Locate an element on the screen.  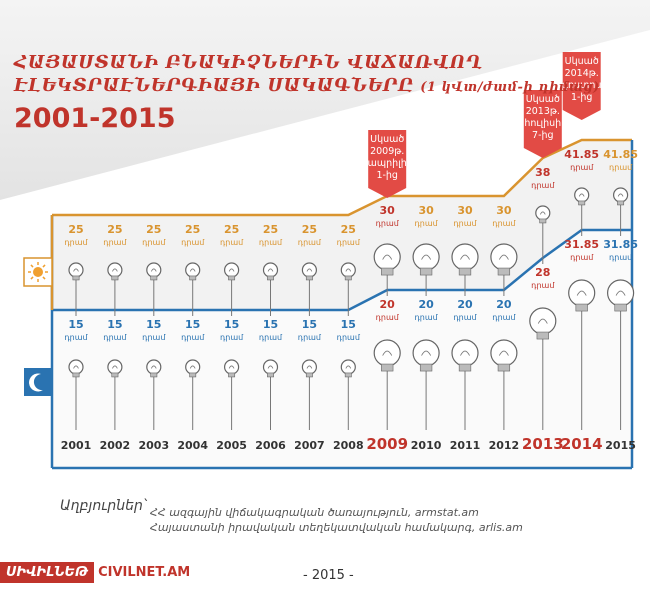
callout-text-line: 2009թ. is located at coordinates (387, 151).